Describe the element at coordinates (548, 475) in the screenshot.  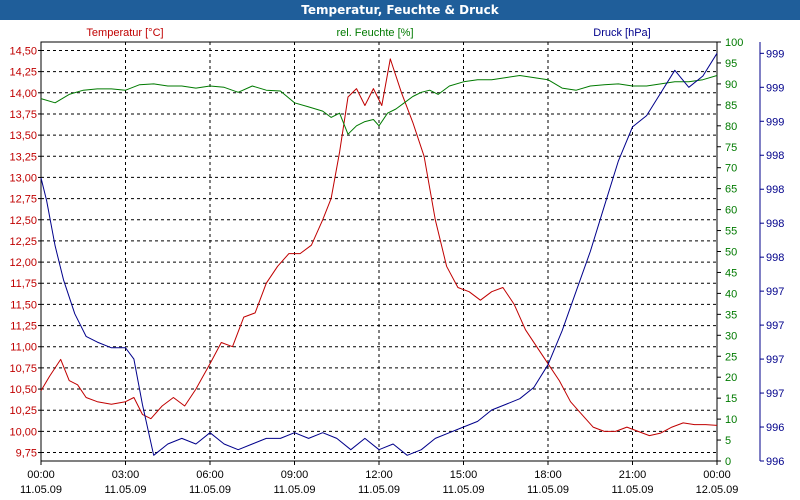
I see `time-tick-label: 18:00` at that location.